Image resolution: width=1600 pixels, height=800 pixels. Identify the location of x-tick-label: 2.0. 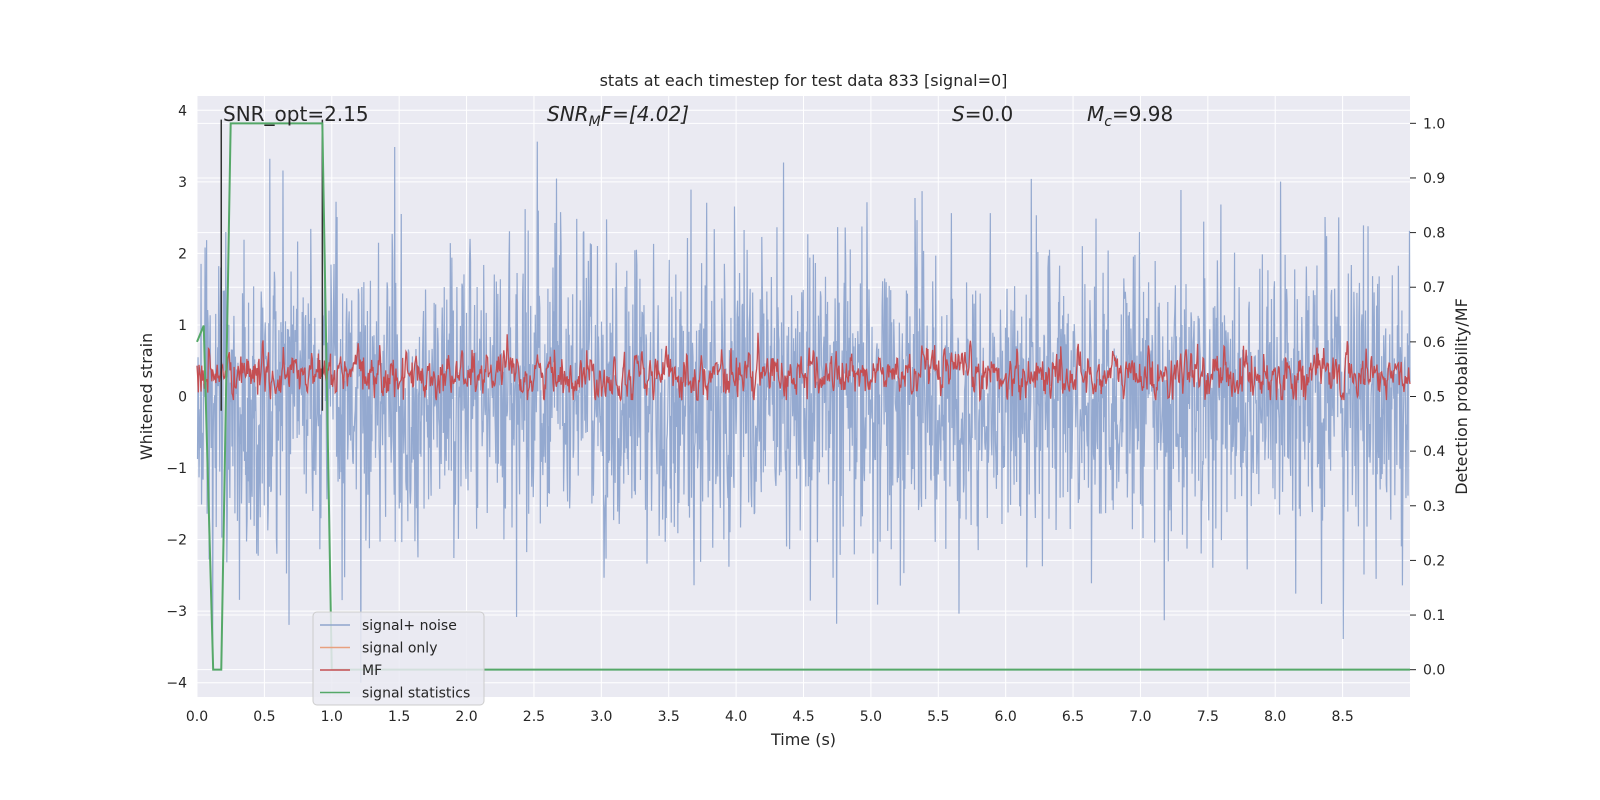
(466, 717).